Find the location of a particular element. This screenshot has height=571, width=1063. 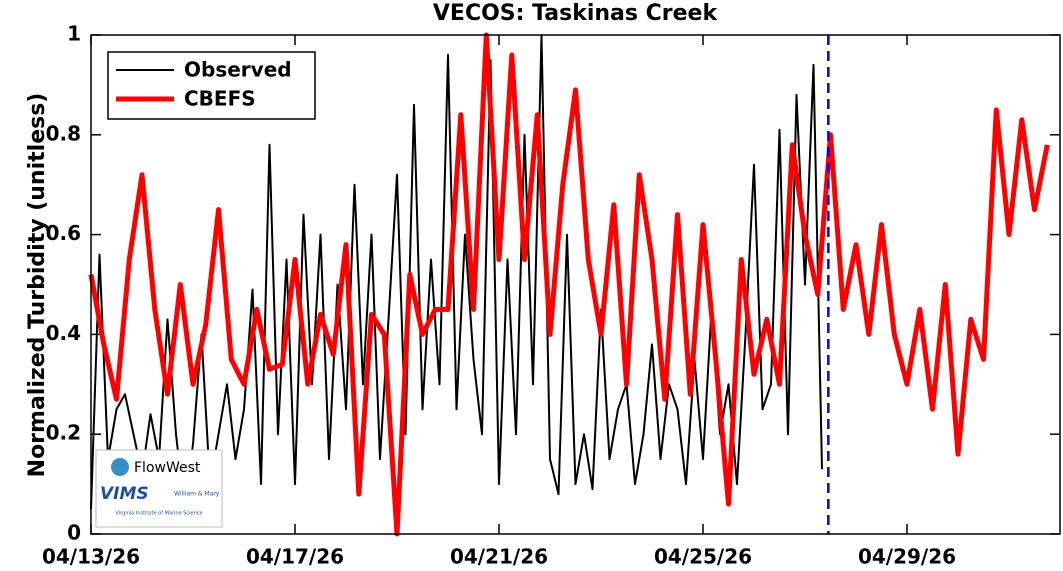

y-tick-label: 0.4 is located at coordinates (63, 333).